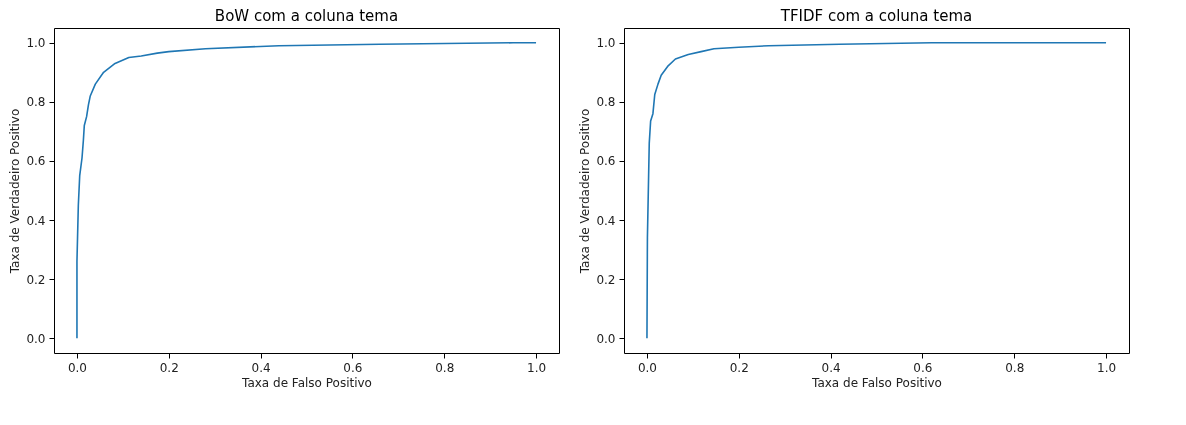 Image resolution: width=1186 pixels, height=425 pixels. What do you see at coordinates (876, 16) in the screenshot?
I see `chart-title: TFIDF com a coluna tema` at bounding box center [876, 16].